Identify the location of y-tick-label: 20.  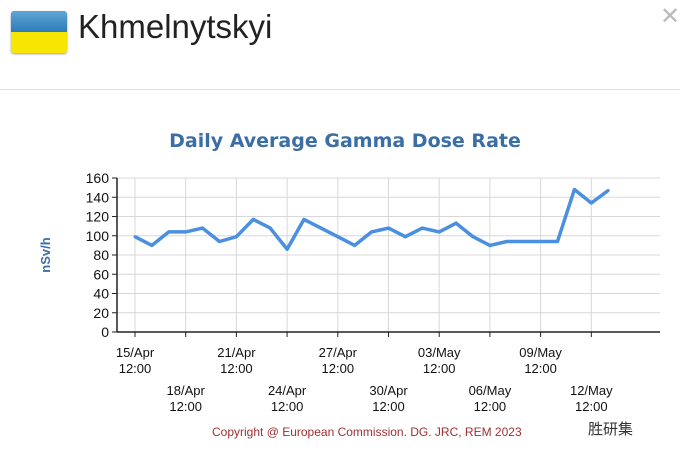
(101, 313).